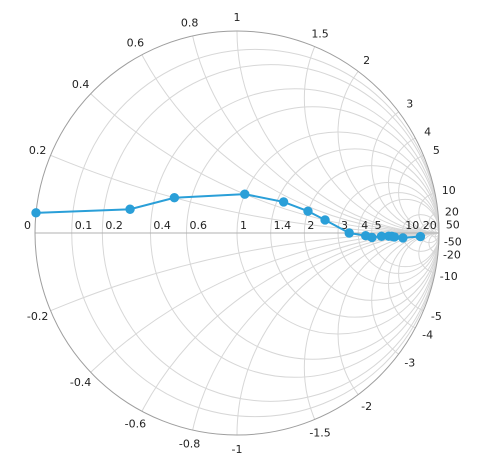  What do you see at coordinates (452, 255) in the screenshot?
I see `reactance-label-negative: -20` at bounding box center [452, 255].